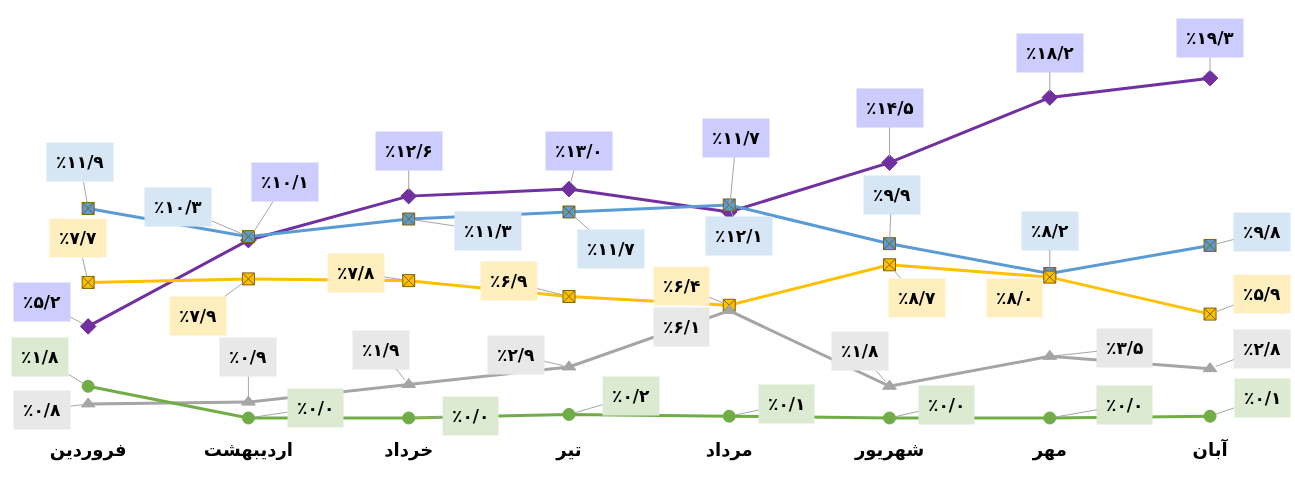  Describe the element at coordinates (1049, 450) in the screenshot. I see `x-tick-label: مهر` at that location.